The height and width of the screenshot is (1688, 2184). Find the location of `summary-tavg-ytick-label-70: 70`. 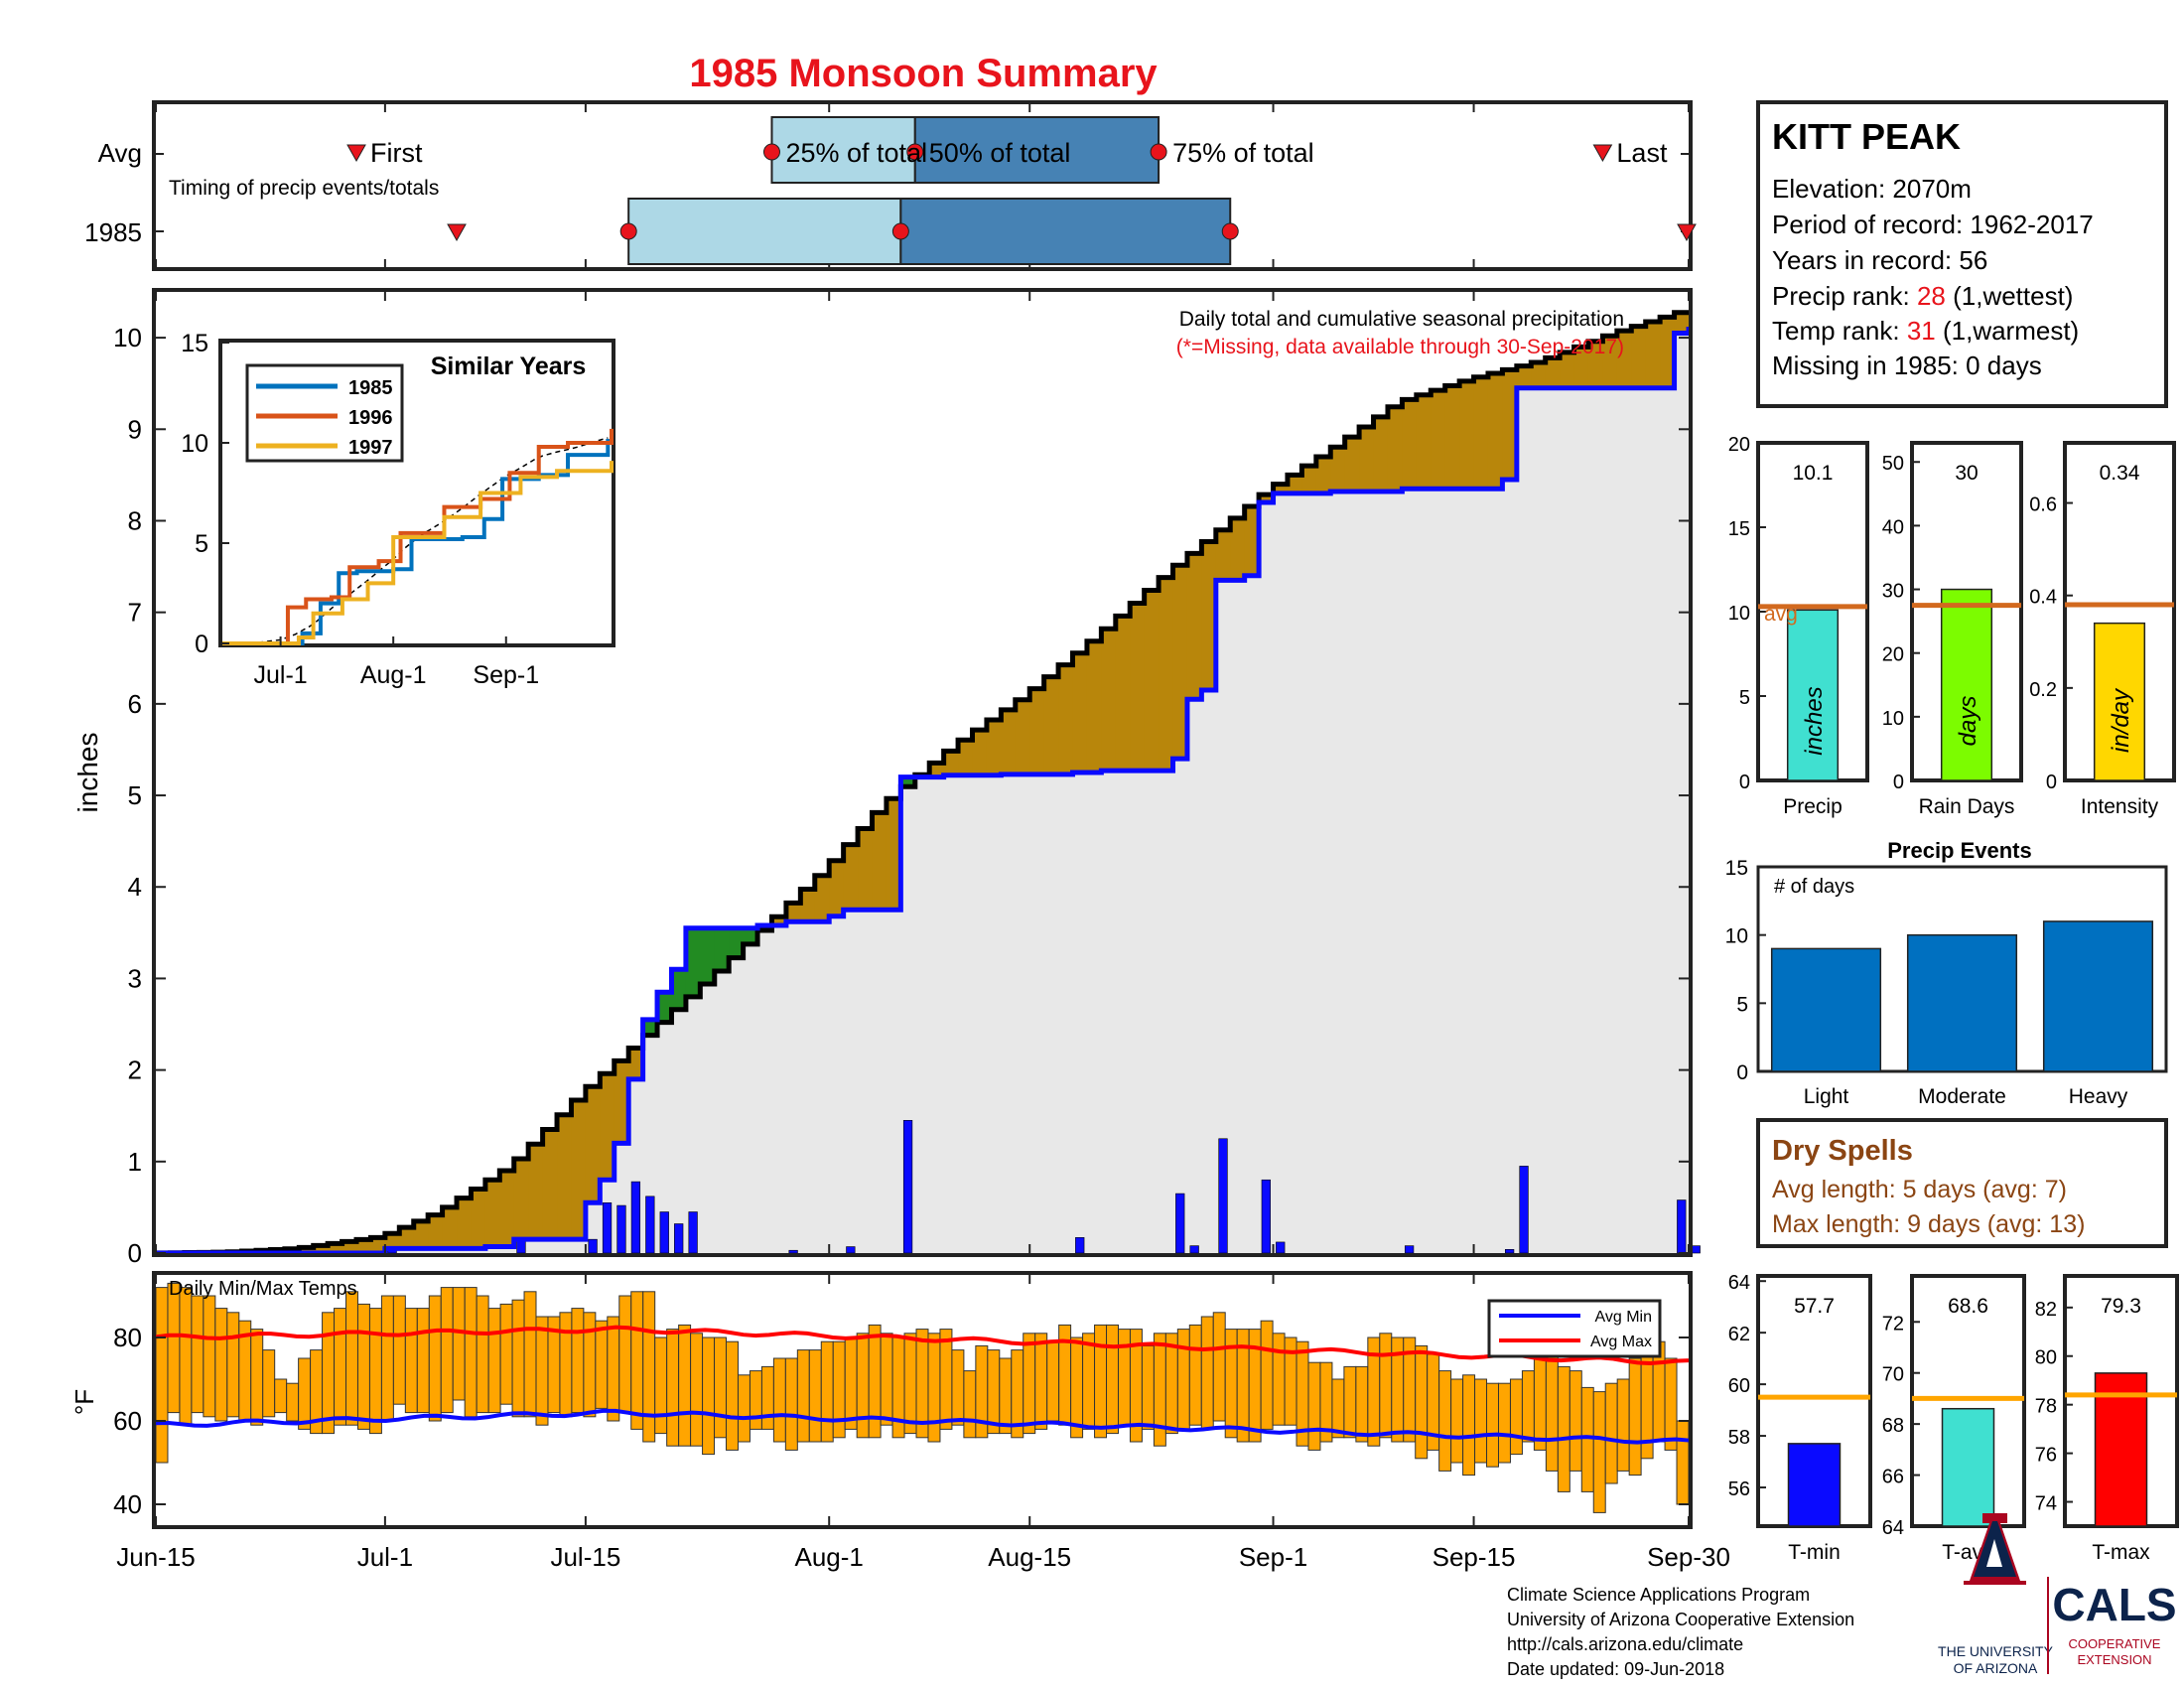

summary-tavg-ytick-label-70: 70 is located at coordinates (1893, 1375).